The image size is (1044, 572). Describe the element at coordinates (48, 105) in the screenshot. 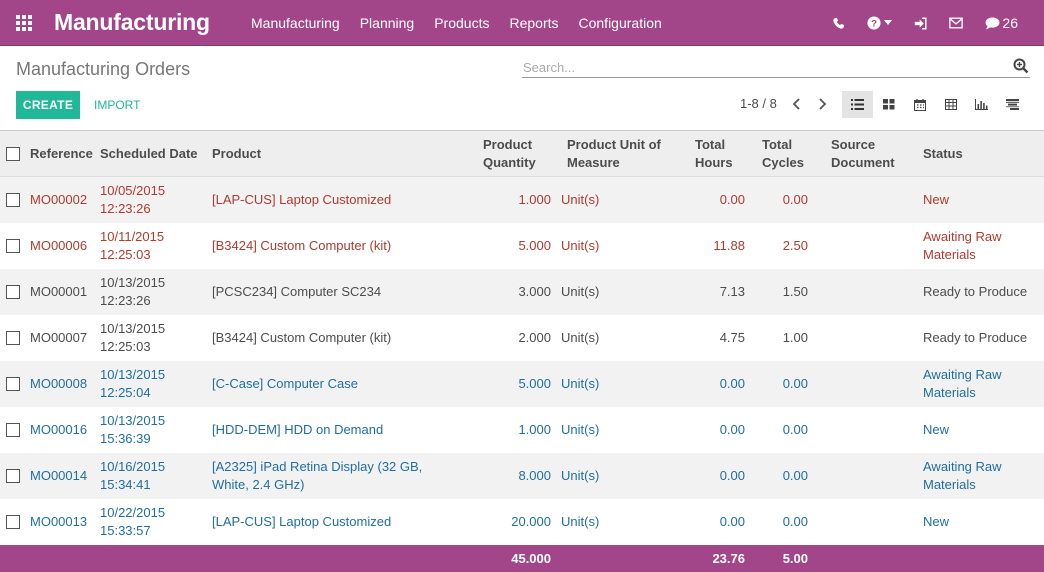

I see `create-button: CREATE` at that location.